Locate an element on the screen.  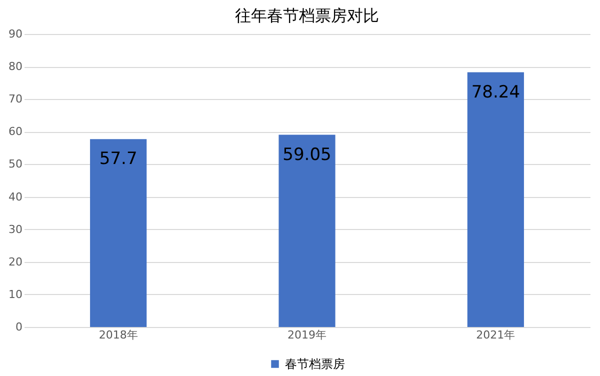
x-tick-label: 2021年 is located at coordinates (496, 335).